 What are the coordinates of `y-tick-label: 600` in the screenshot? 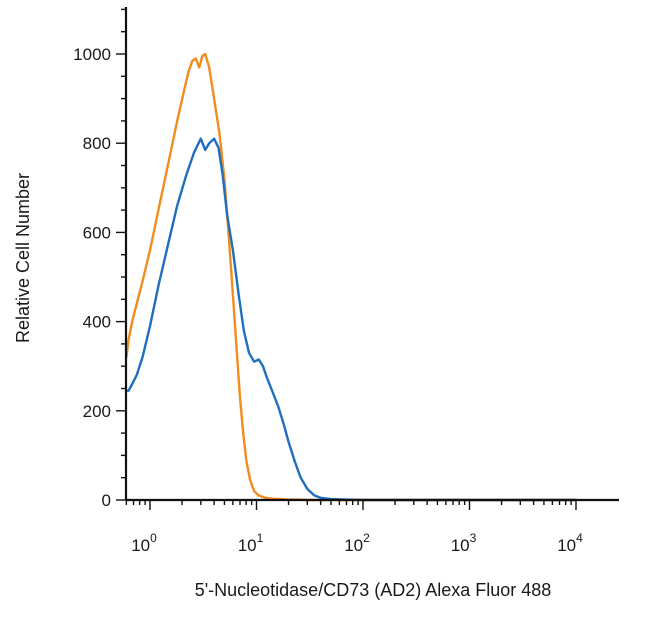 It's located at (97, 232).